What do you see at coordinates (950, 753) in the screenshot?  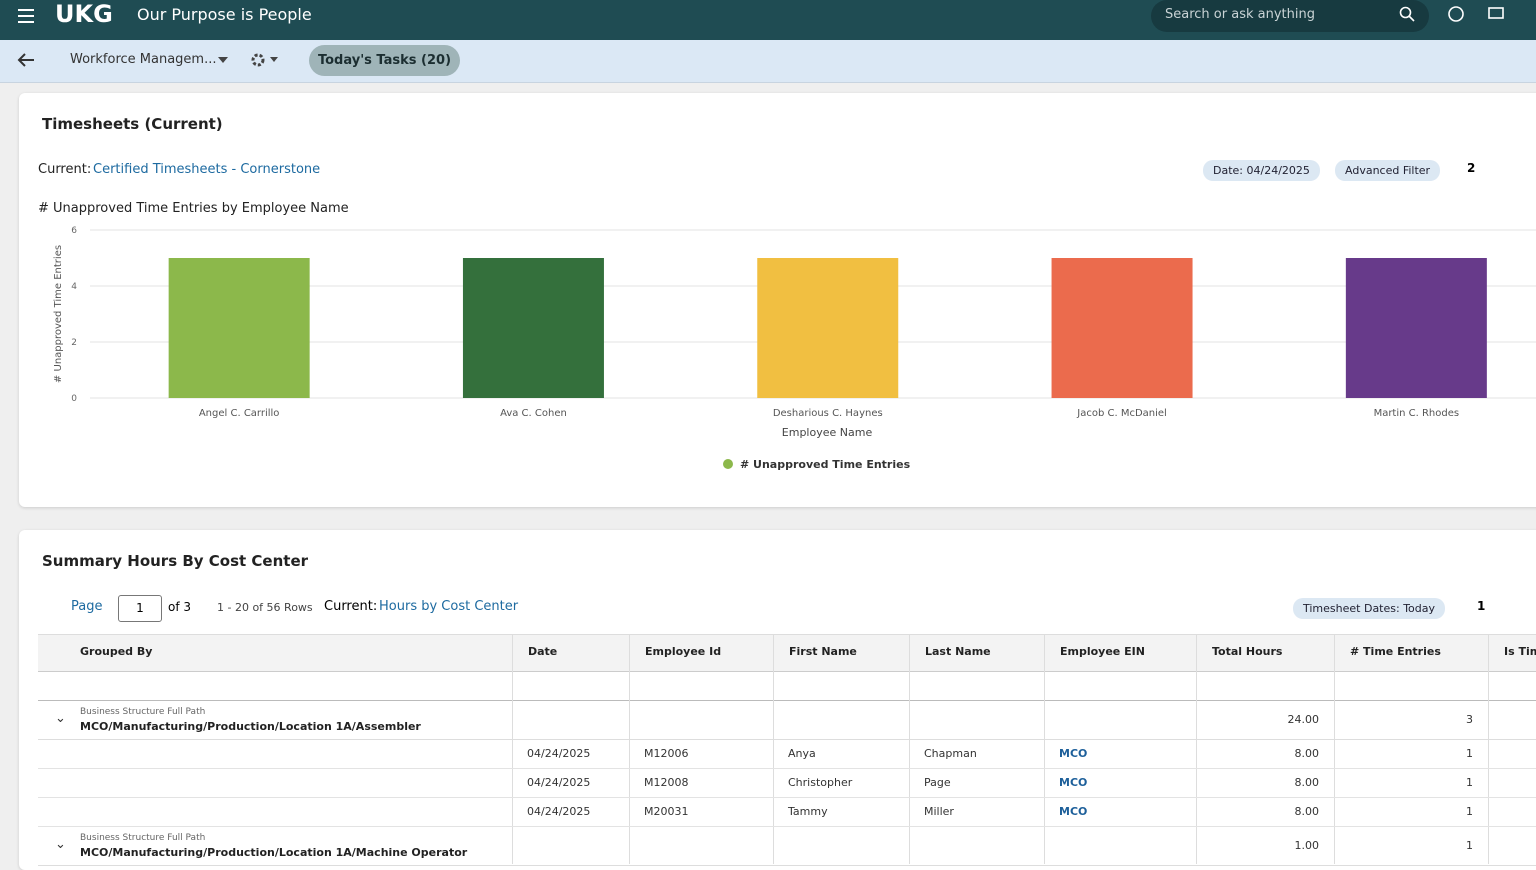 I see `cell: Chapman` at bounding box center [950, 753].